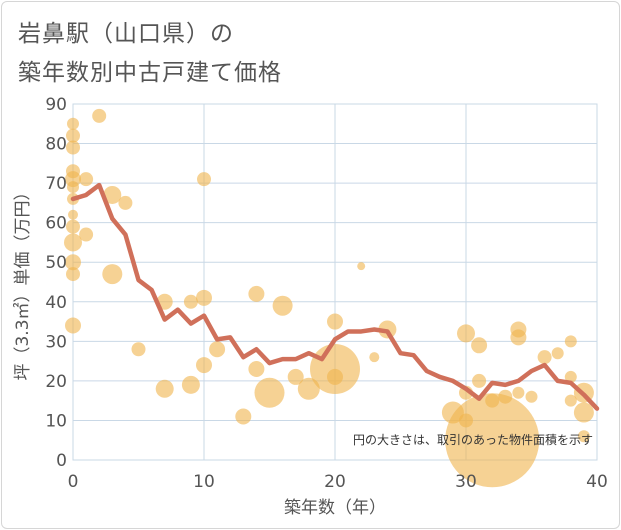  What do you see at coordinates (56, 421) in the screenshot?
I see `y-tick-label: 10` at bounding box center [56, 421].